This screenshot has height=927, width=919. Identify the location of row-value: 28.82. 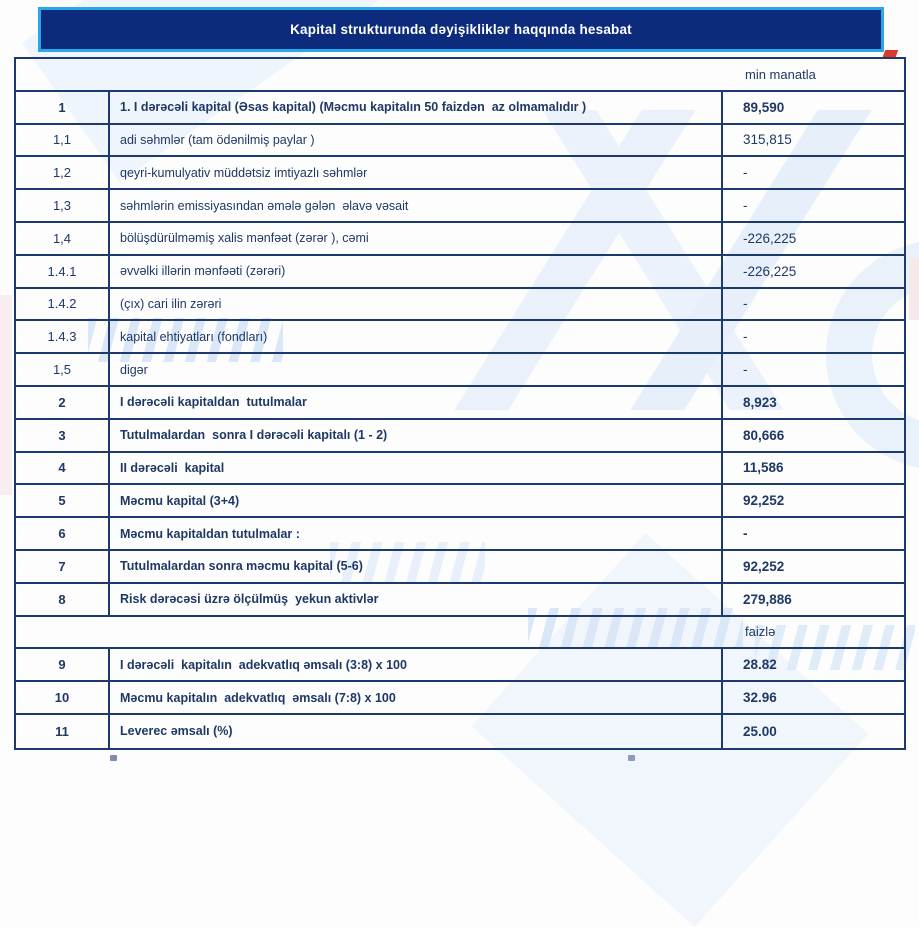
(760, 665).